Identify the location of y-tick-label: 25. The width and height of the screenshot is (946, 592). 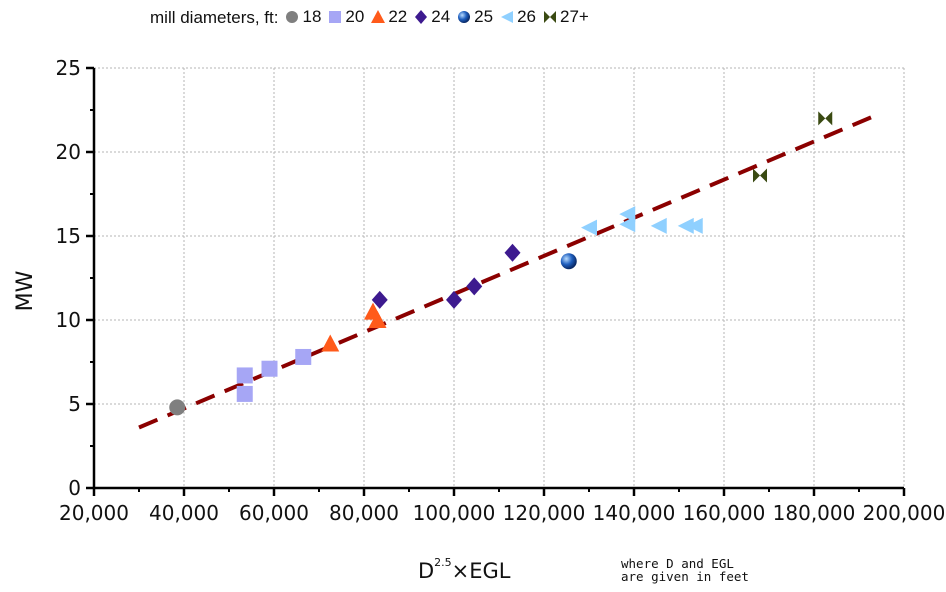
(68, 68).